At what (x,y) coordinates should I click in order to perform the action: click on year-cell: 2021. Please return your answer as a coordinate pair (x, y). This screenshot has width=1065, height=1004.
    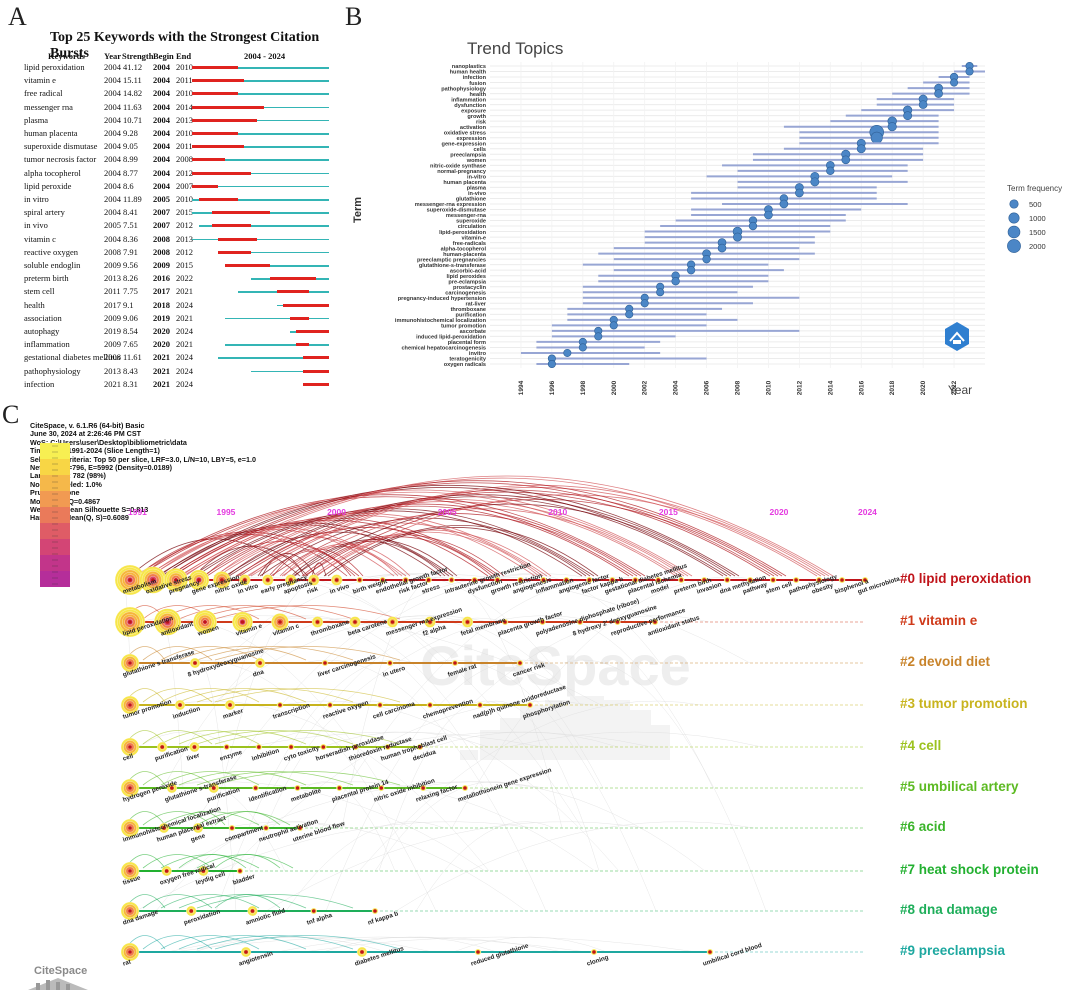
    Looking at the image, I should click on (112, 383).